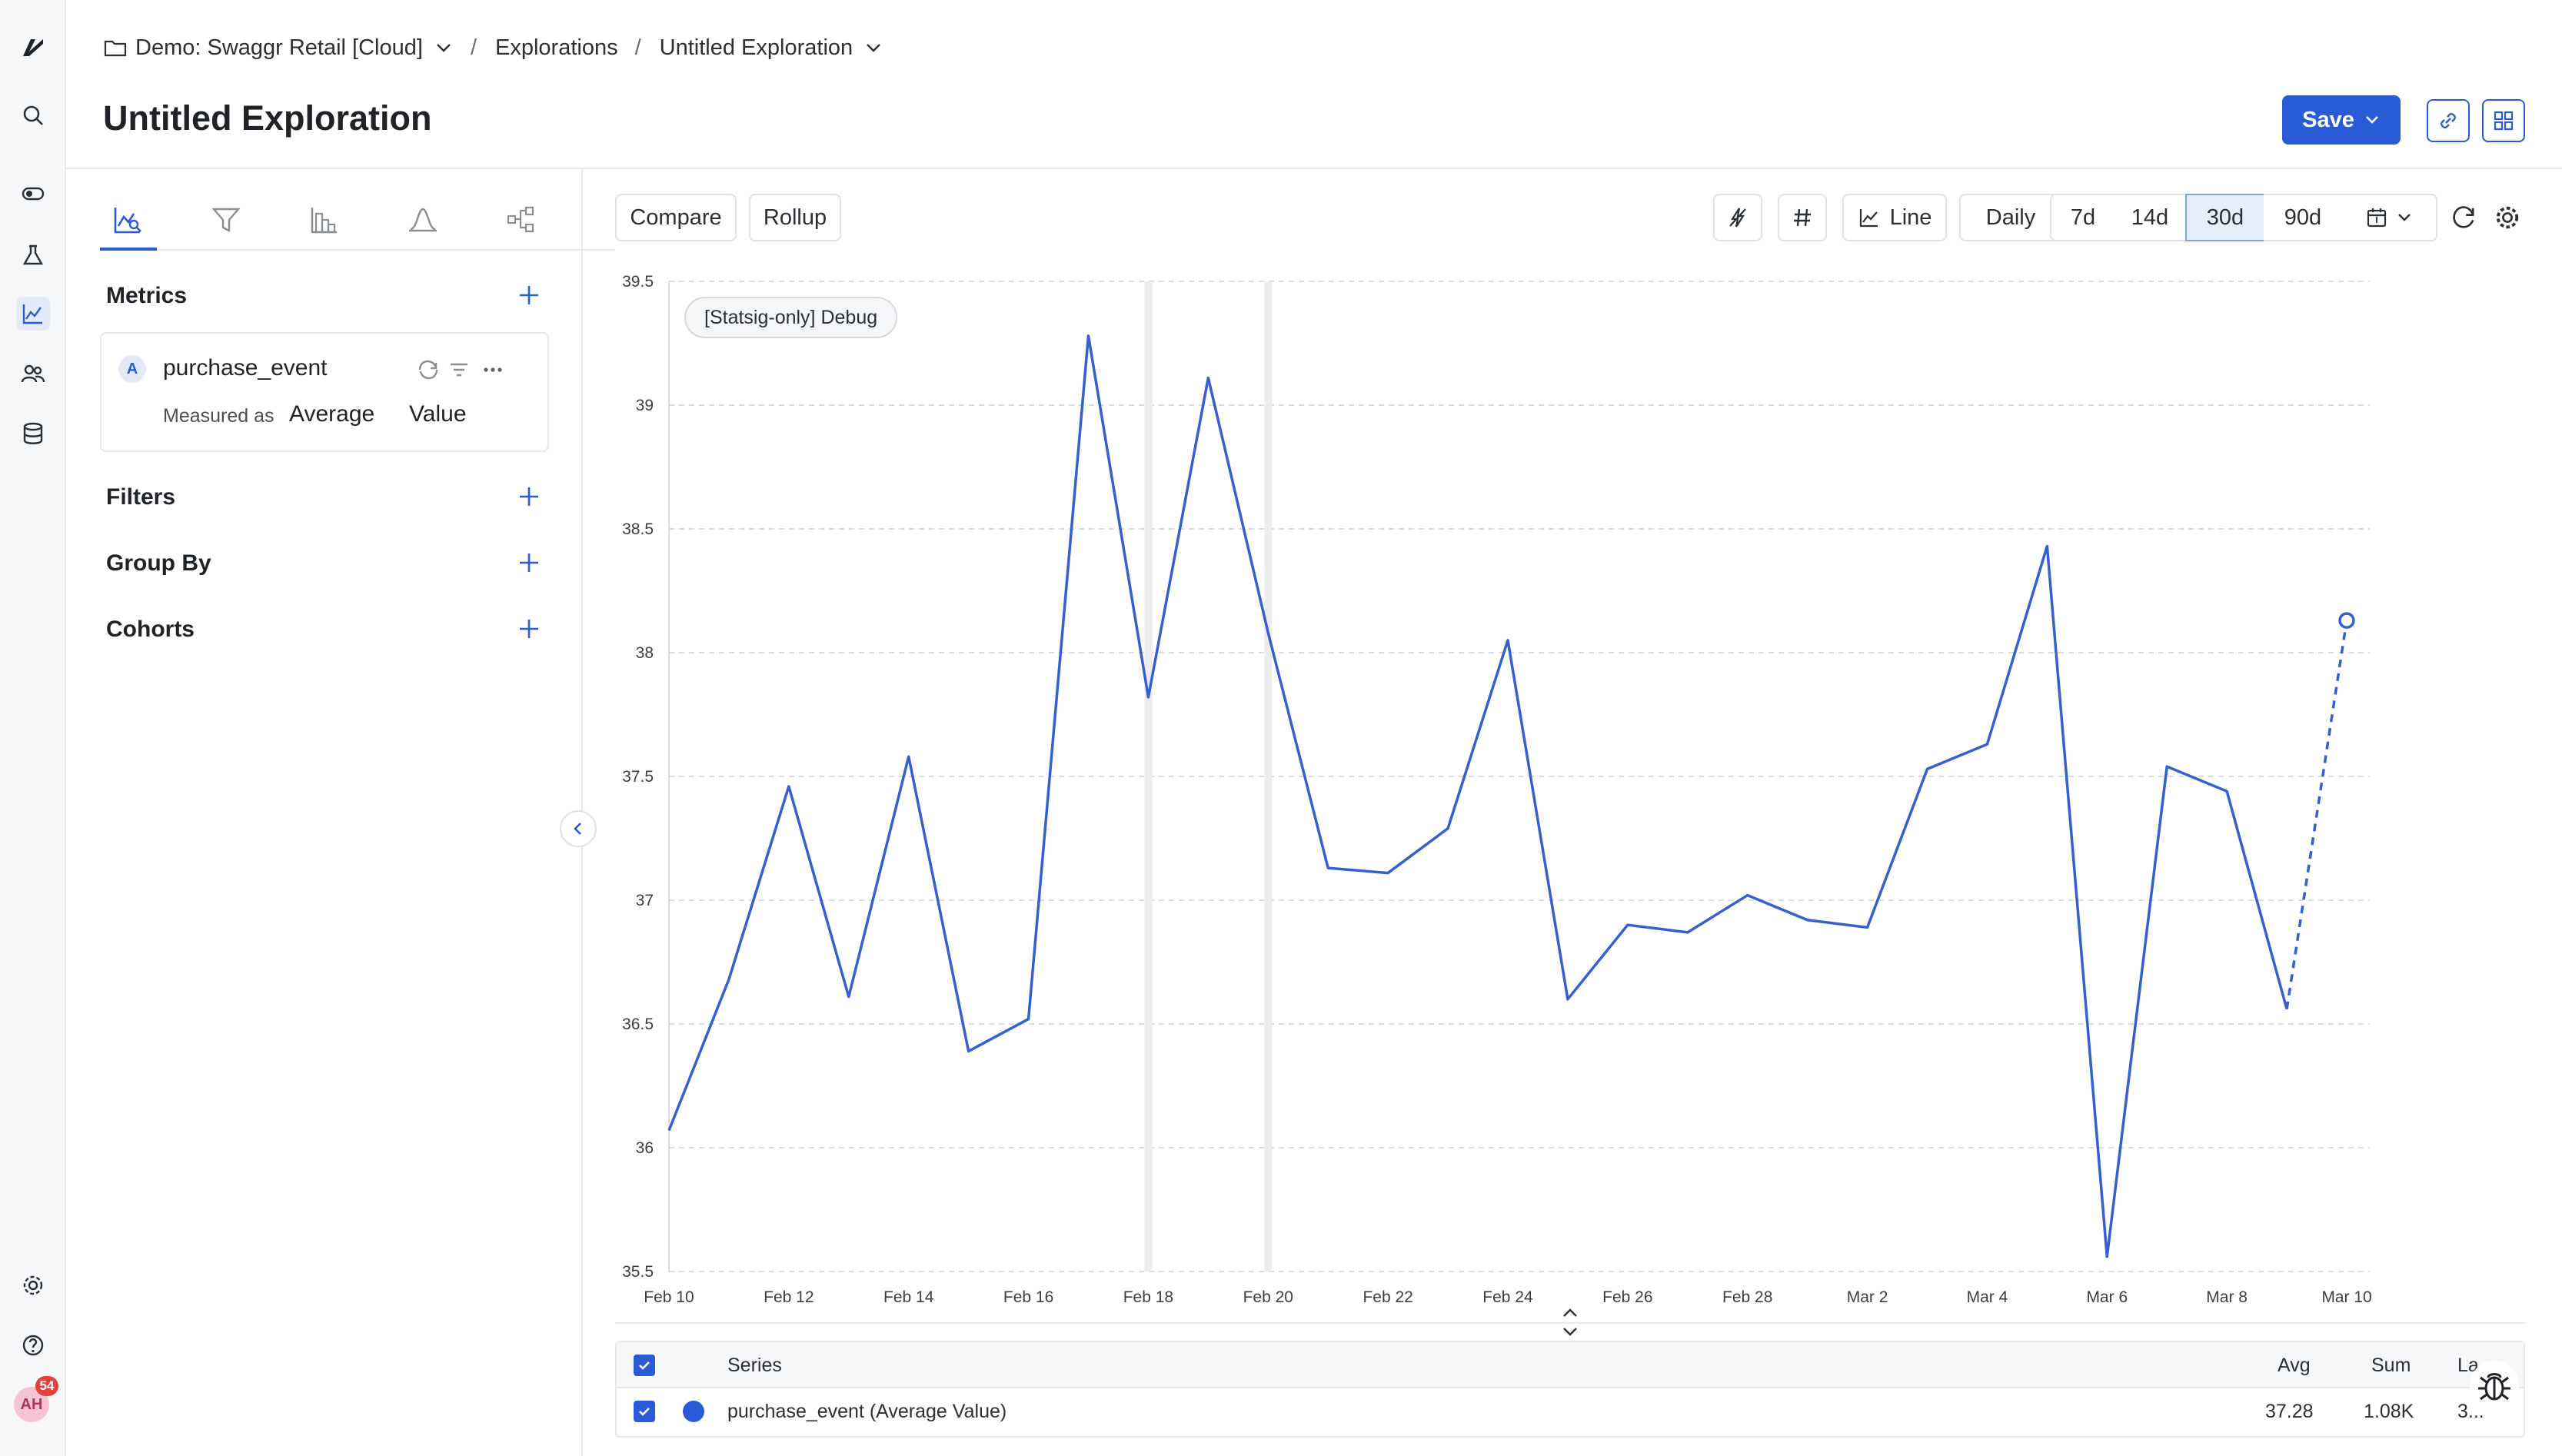 The image size is (2562, 1456). What do you see at coordinates (2225, 217) in the screenshot?
I see `range-30d-button: 30d` at bounding box center [2225, 217].